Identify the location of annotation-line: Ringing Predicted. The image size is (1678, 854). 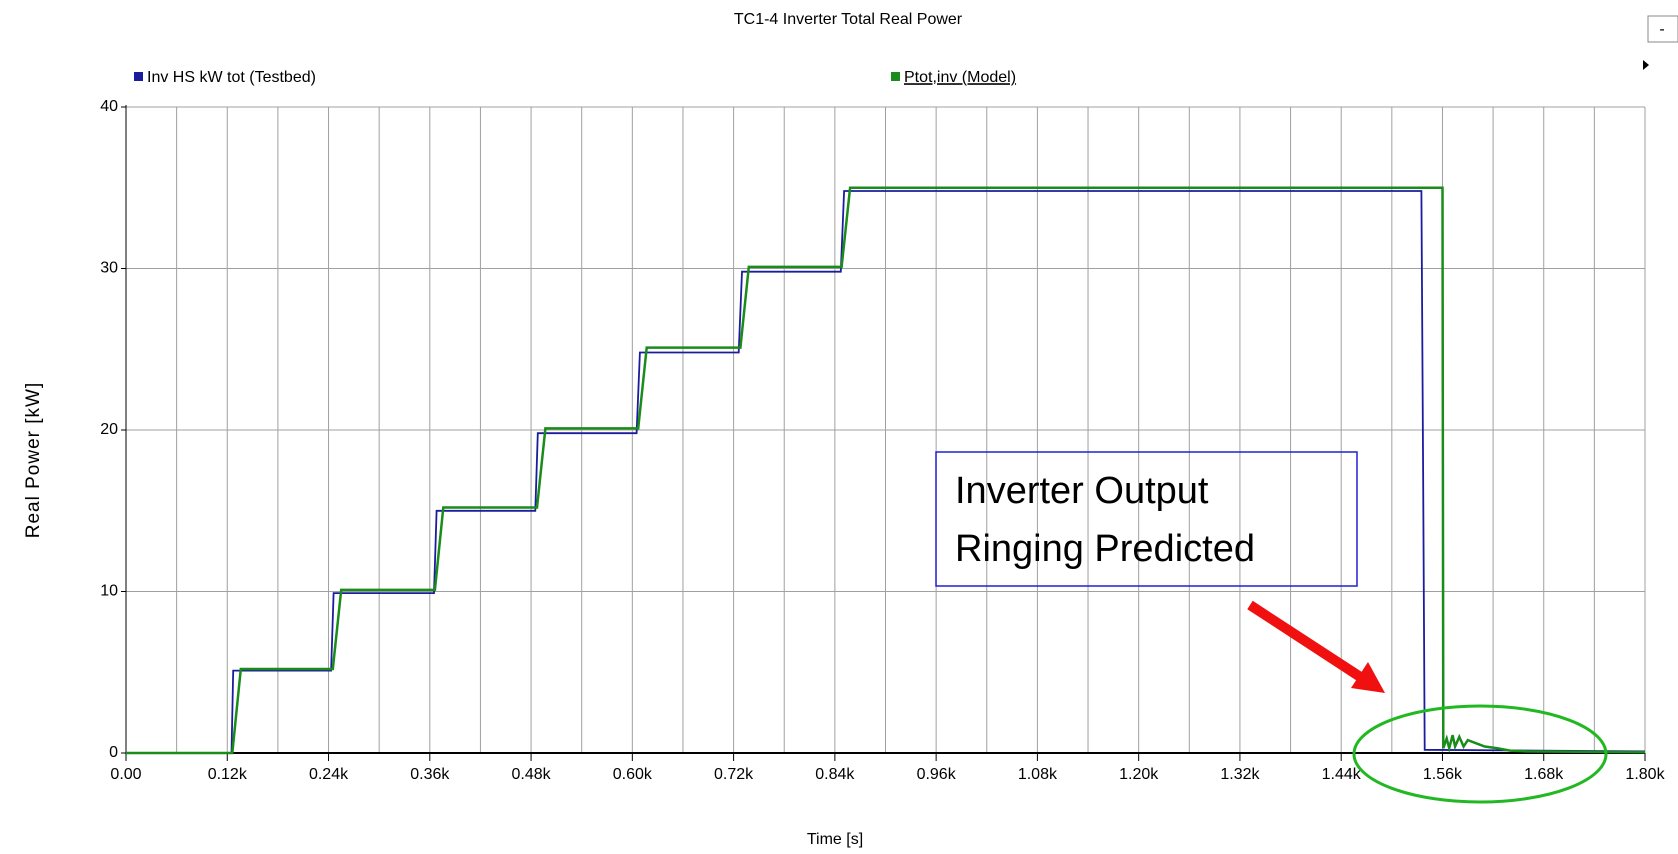
(1105, 549).